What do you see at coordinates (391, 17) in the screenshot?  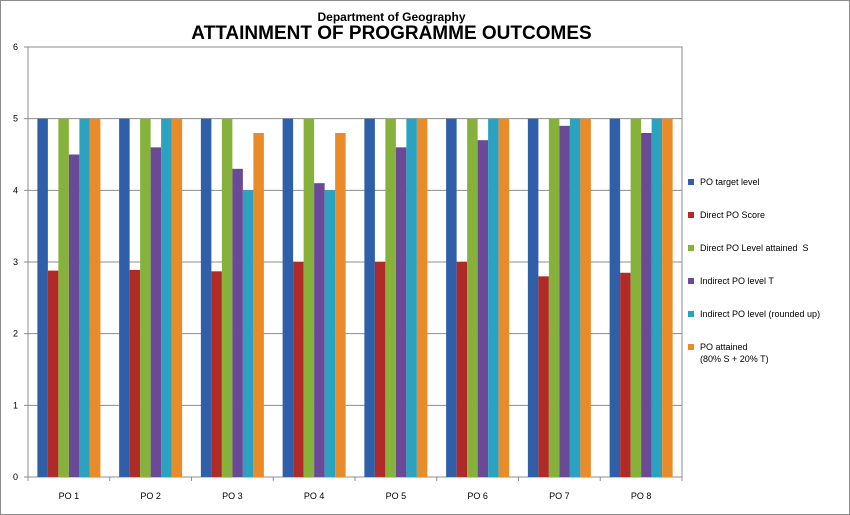 I see `chart-subtitle: Department of Geography` at bounding box center [391, 17].